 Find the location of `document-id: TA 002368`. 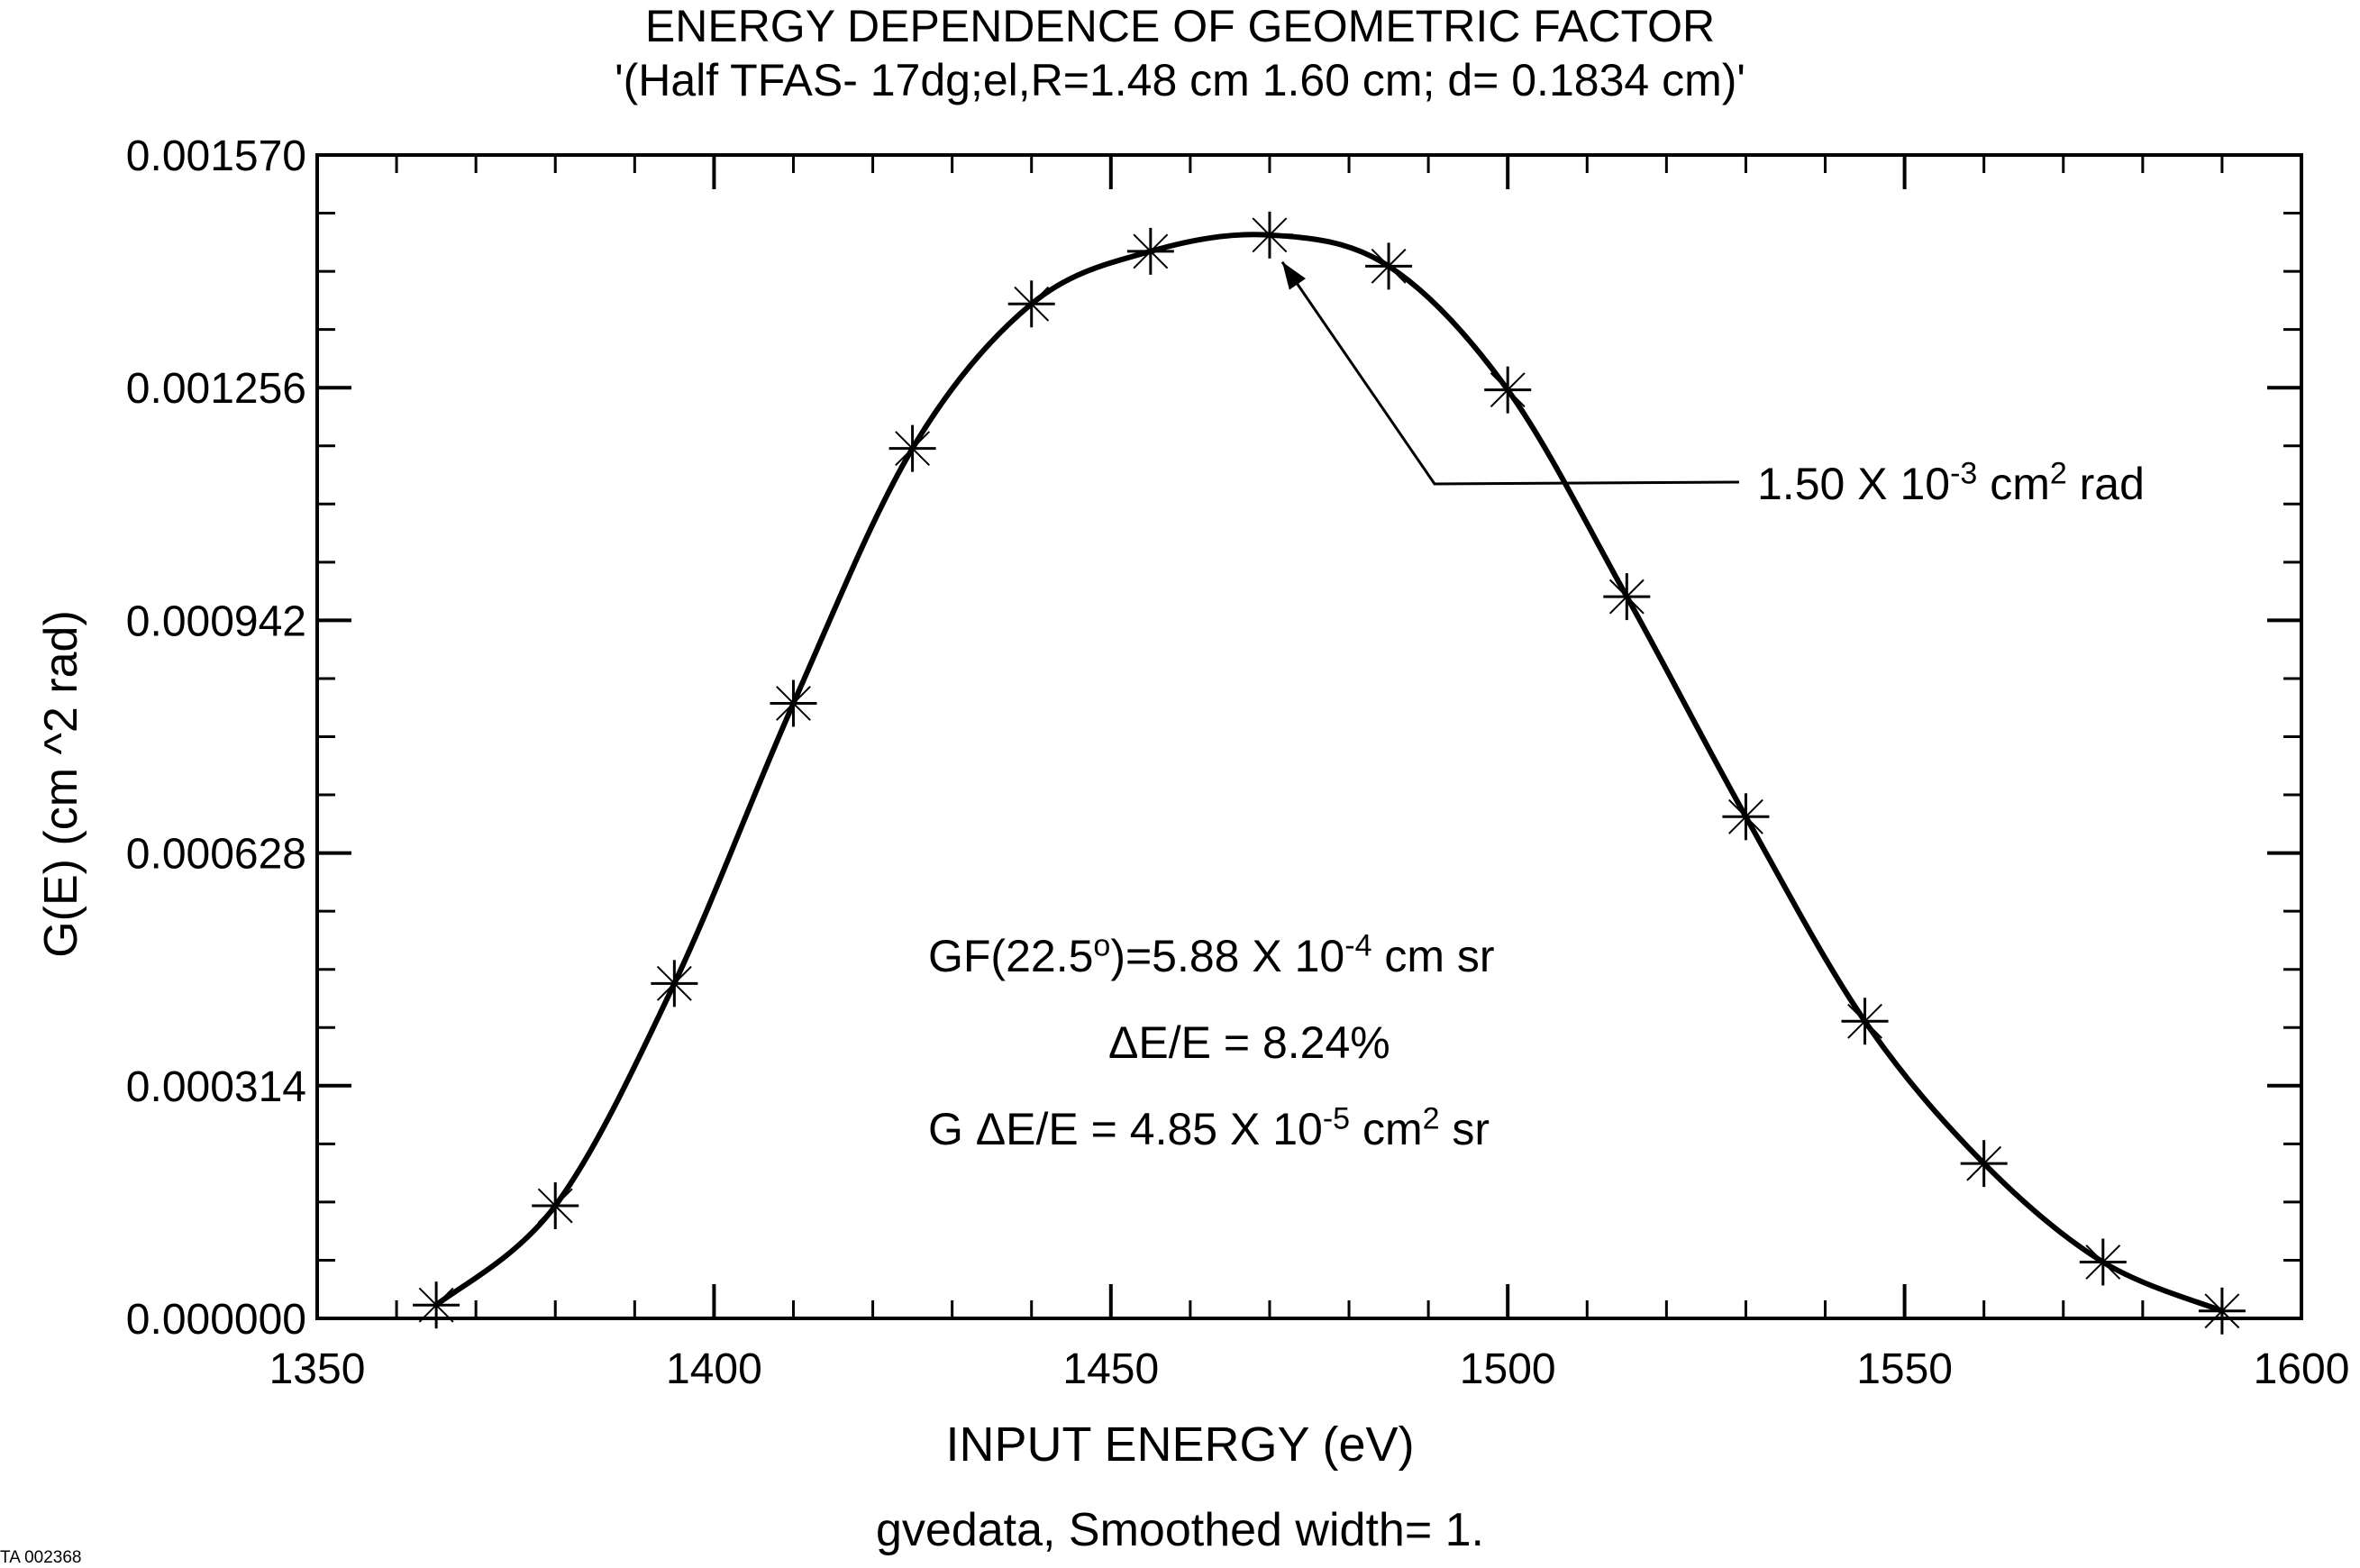

document-id: TA 002368 is located at coordinates (41, 1557).